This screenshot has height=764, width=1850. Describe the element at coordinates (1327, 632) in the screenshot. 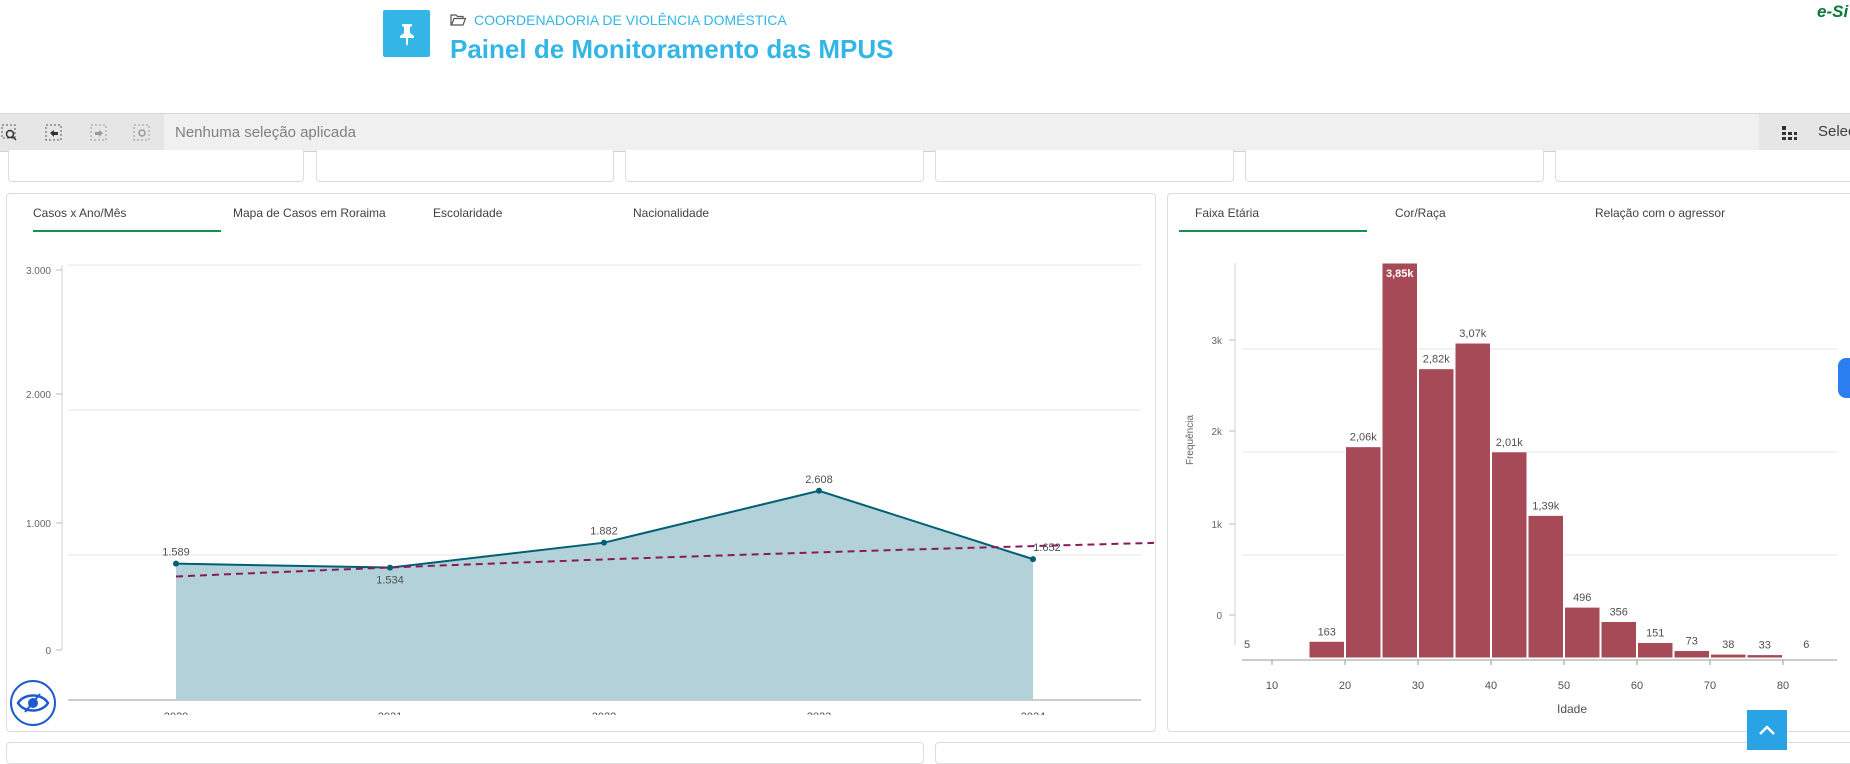

I see `bar-value-label: 163` at that location.